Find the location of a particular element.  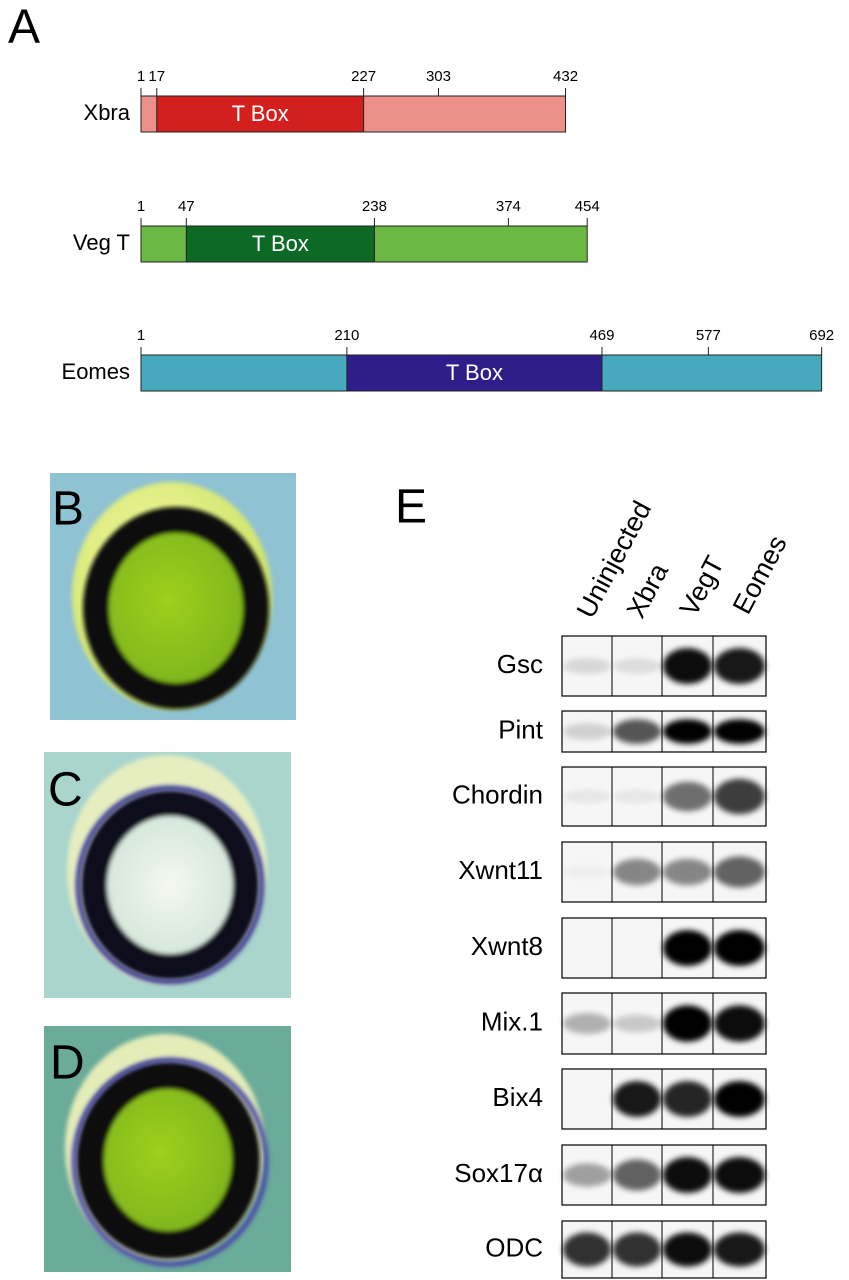

panel-label: E is located at coordinates (411, 507).